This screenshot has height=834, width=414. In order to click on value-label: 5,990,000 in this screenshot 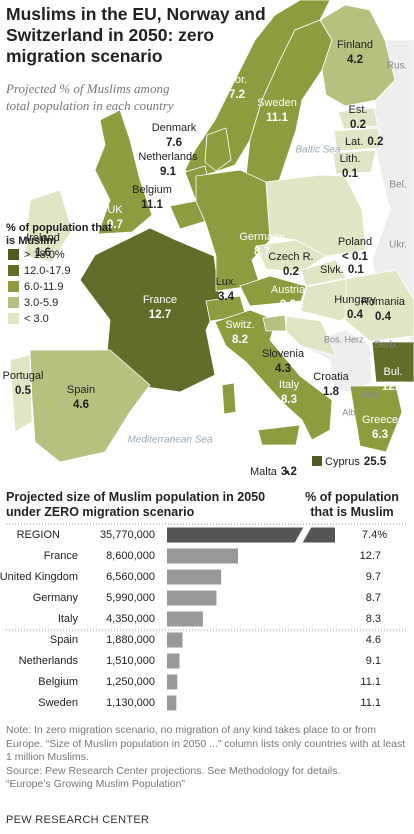, I will do `click(130, 598)`.